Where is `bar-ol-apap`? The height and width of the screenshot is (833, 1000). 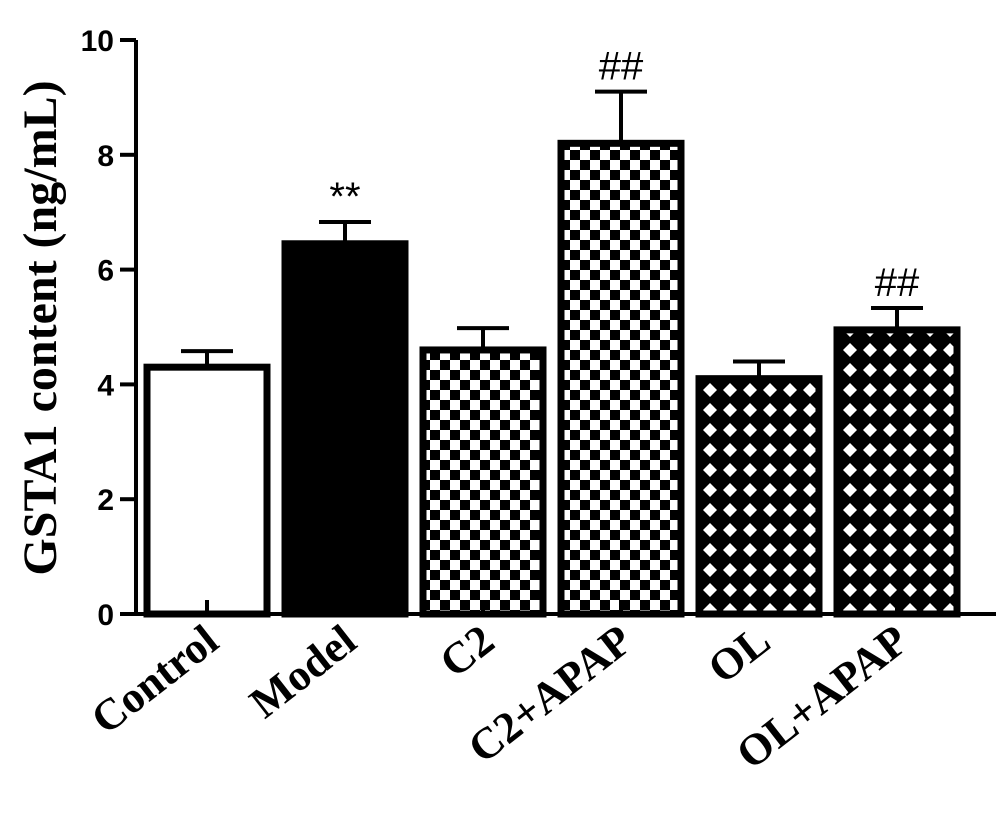
bar-ol-apap is located at coordinates (897, 472).